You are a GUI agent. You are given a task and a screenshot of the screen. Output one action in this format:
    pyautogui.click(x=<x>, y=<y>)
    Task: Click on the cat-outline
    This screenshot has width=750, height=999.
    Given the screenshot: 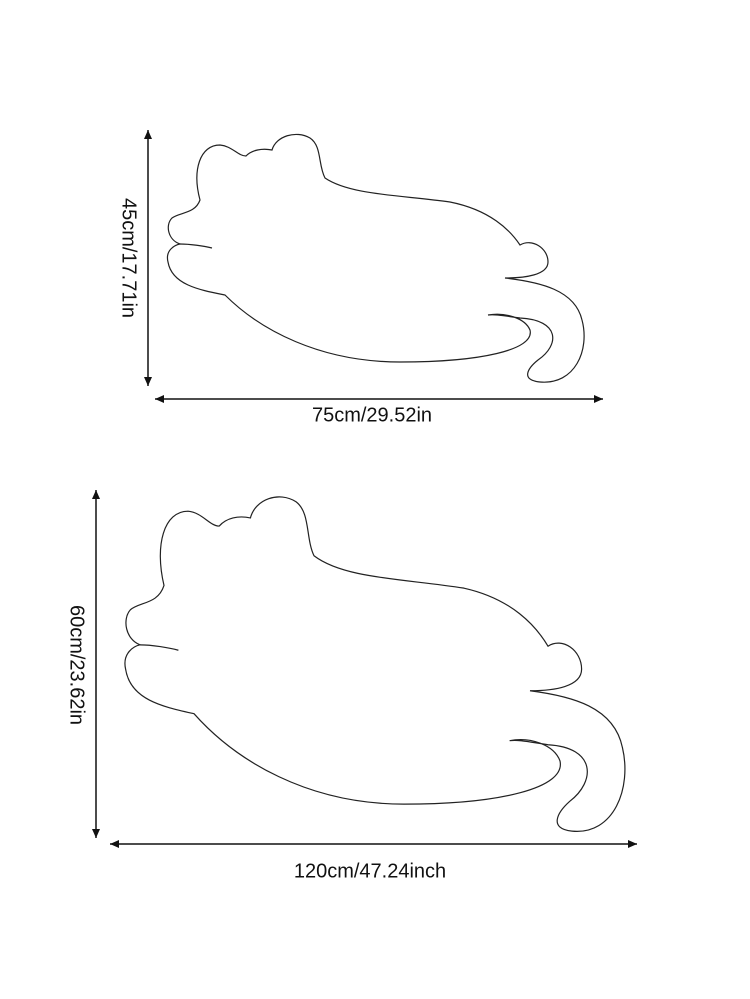 What is the action you would take?
    pyautogui.click(x=375, y=258)
    